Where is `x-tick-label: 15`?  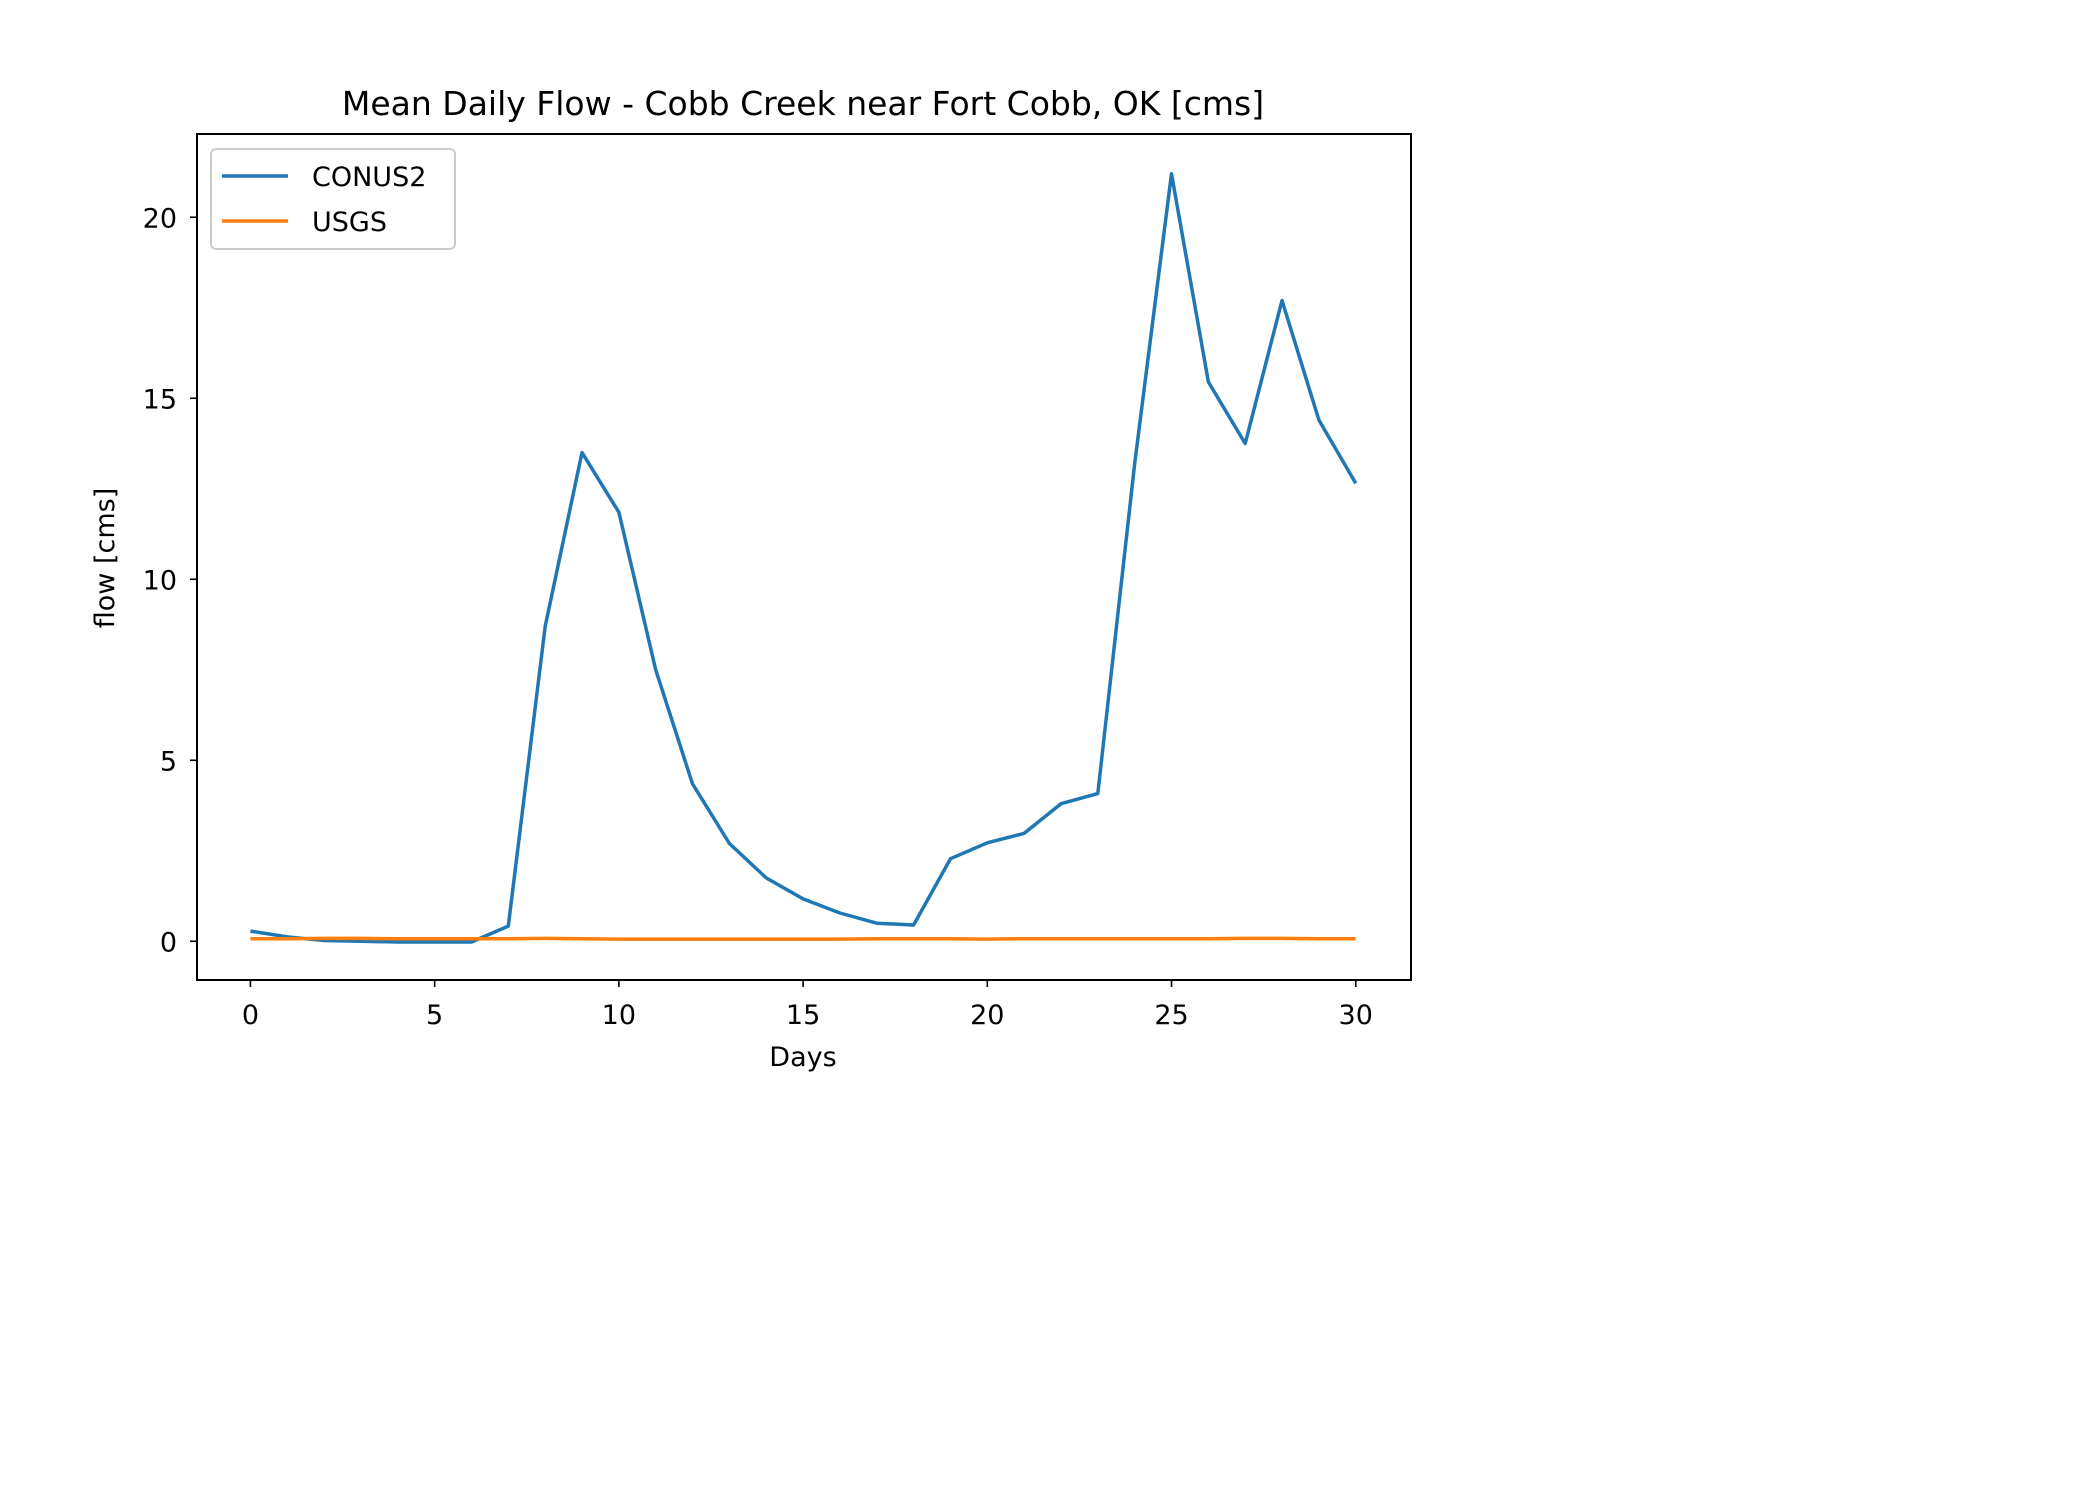
x-tick-label: 15 is located at coordinates (803, 1015).